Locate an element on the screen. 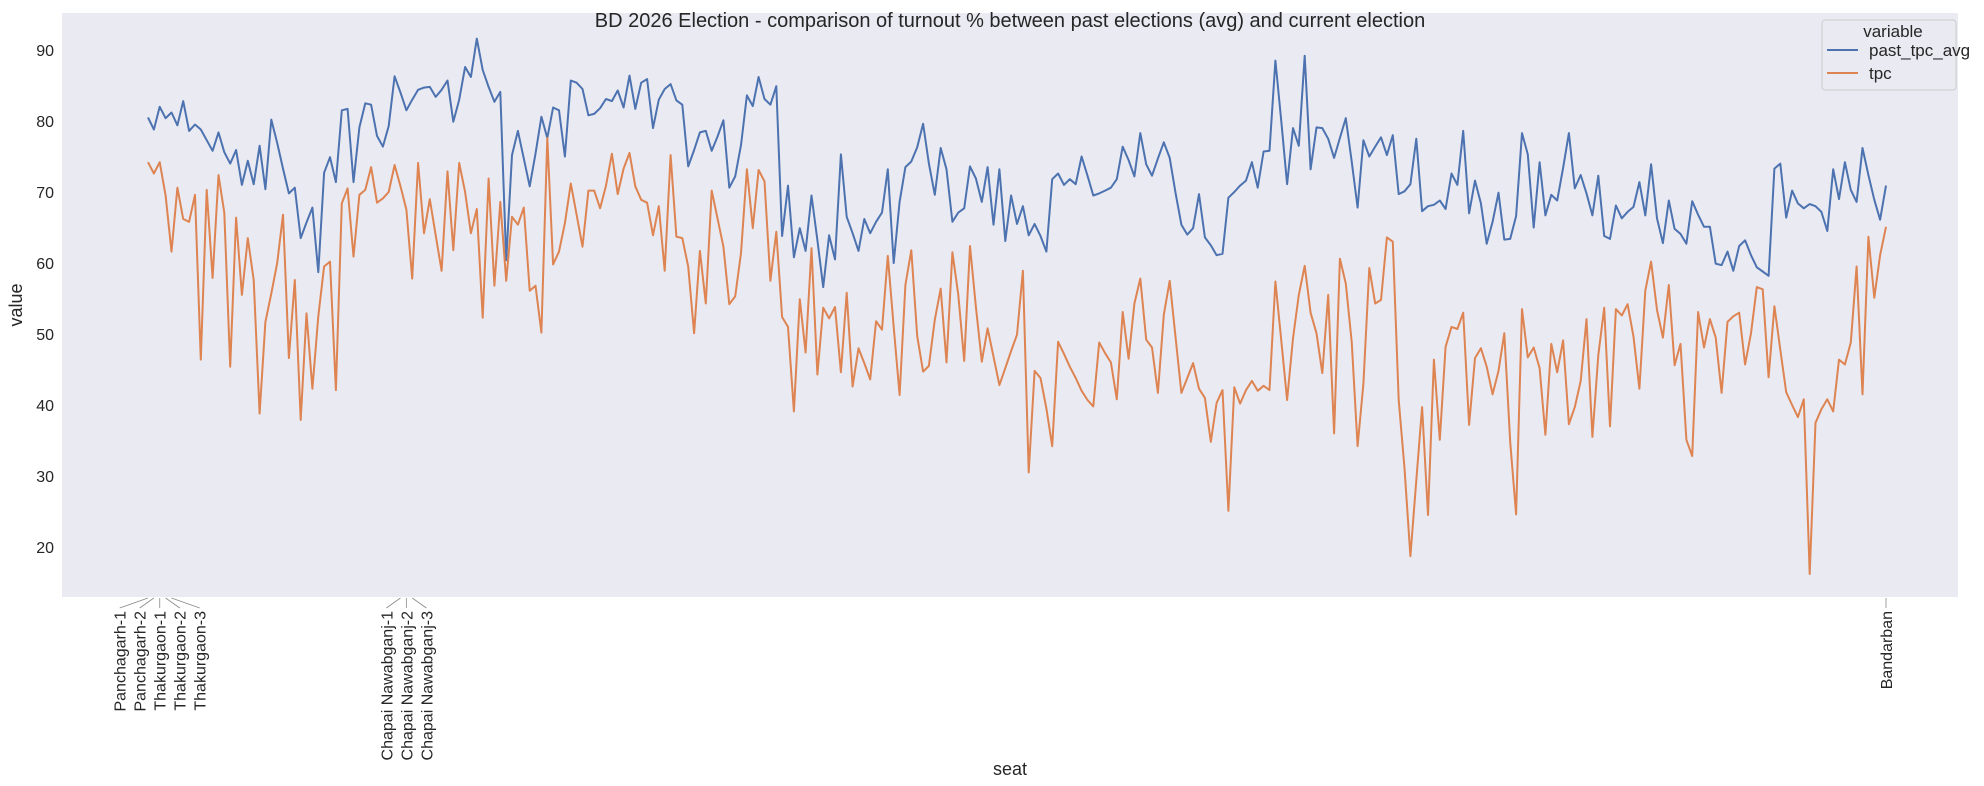  x-tick-label: Panchagarh-1 is located at coordinates (121, 661).